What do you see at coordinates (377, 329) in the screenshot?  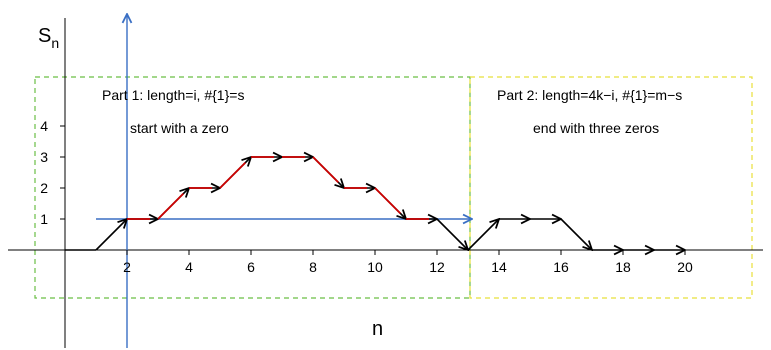 I see `x-axis-title: n` at bounding box center [377, 329].